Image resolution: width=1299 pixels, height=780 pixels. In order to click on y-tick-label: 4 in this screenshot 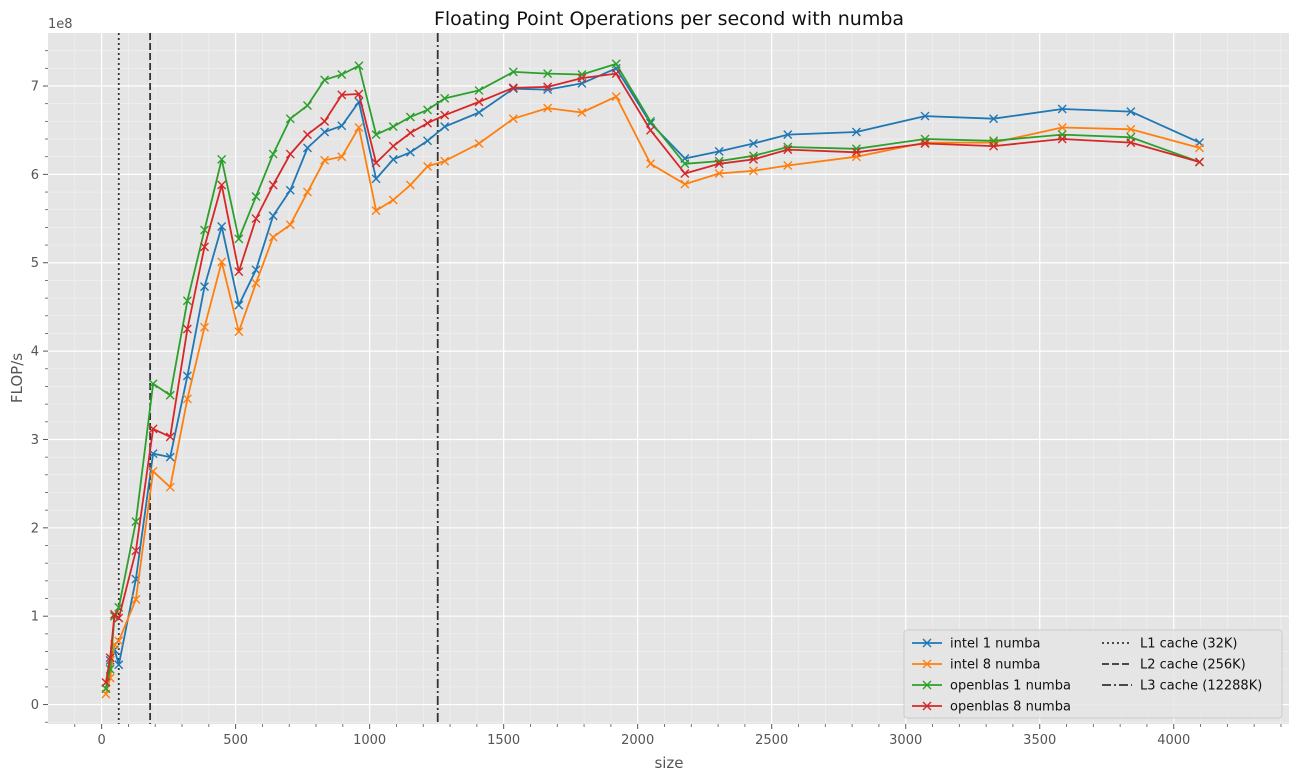, I will do `click(35, 352)`.